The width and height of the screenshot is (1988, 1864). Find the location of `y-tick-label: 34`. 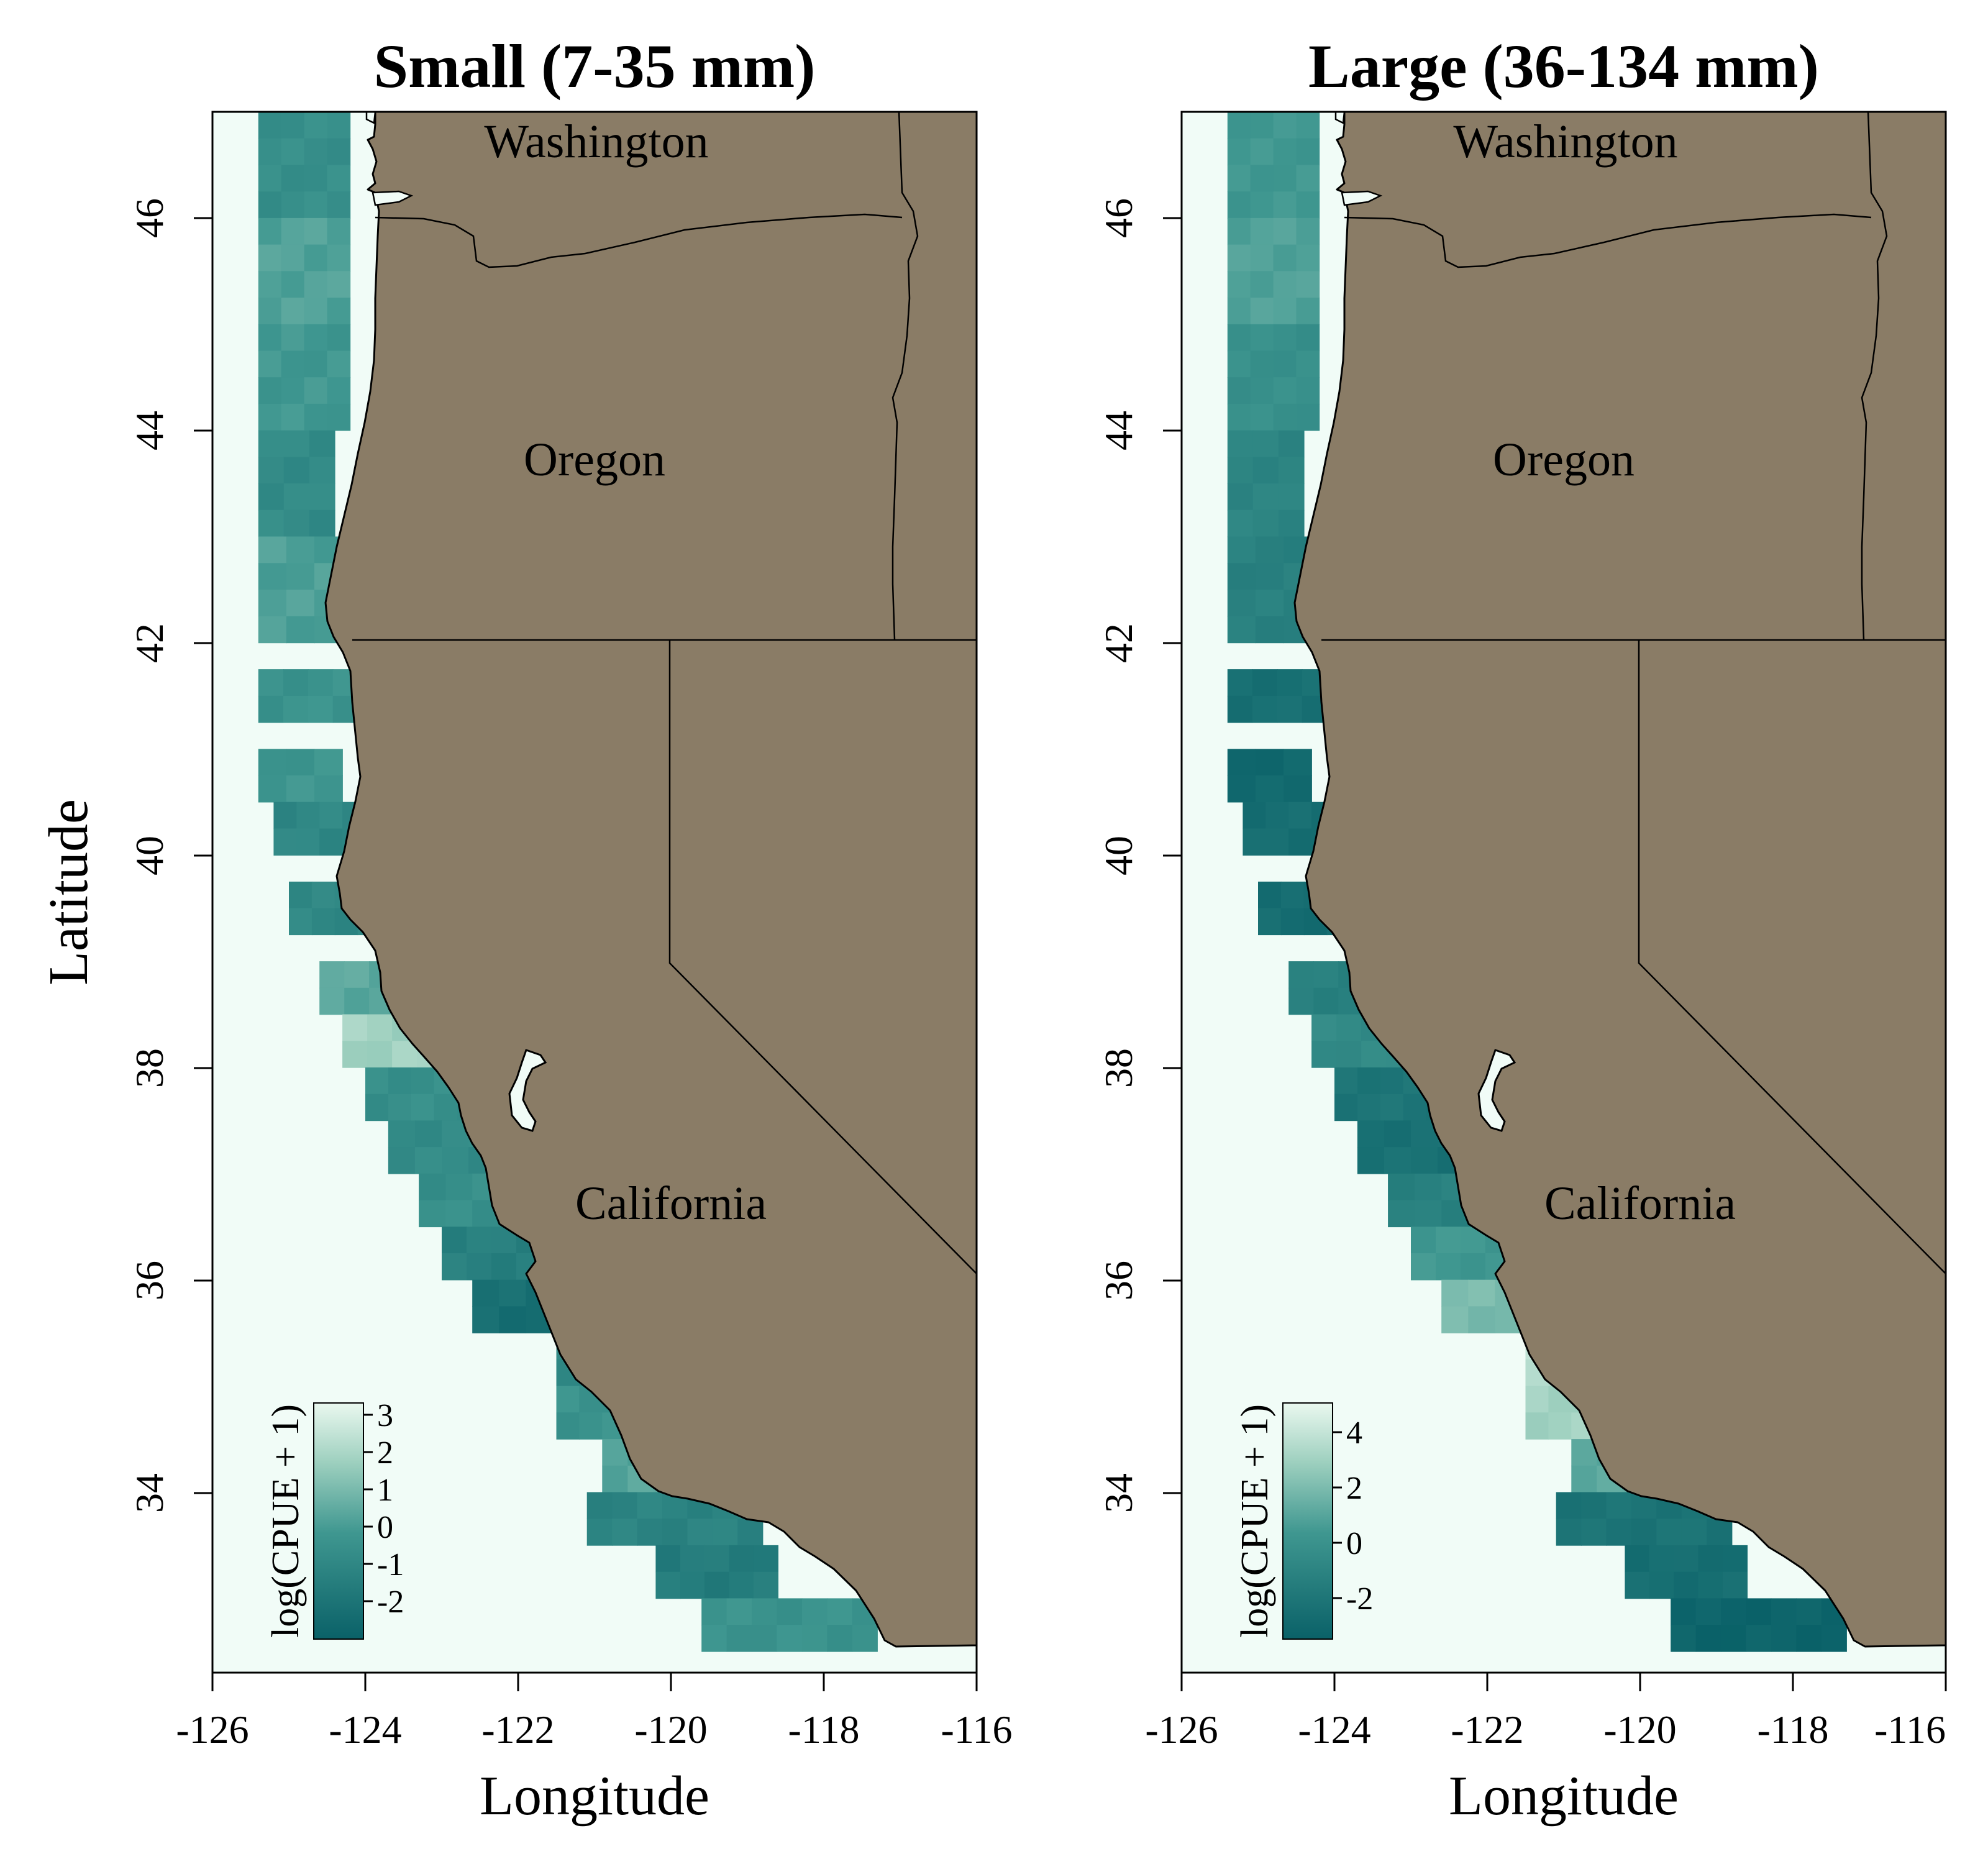

y-tick-label: 34 is located at coordinates (1119, 1493).